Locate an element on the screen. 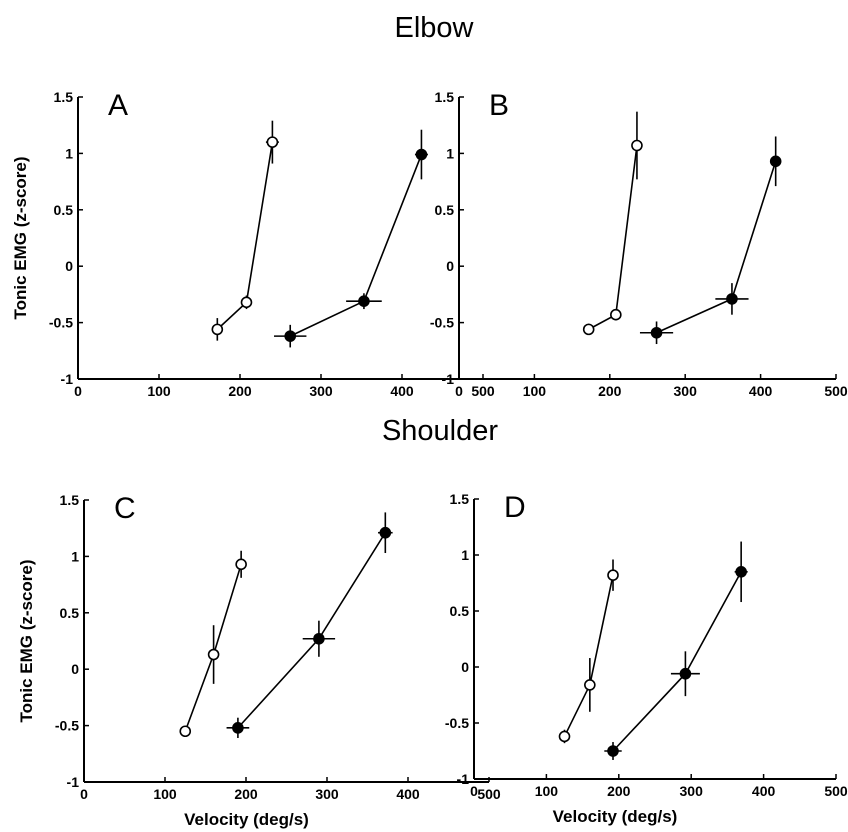  elbow-section-title: Elbow is located at coordinates (434, 28).